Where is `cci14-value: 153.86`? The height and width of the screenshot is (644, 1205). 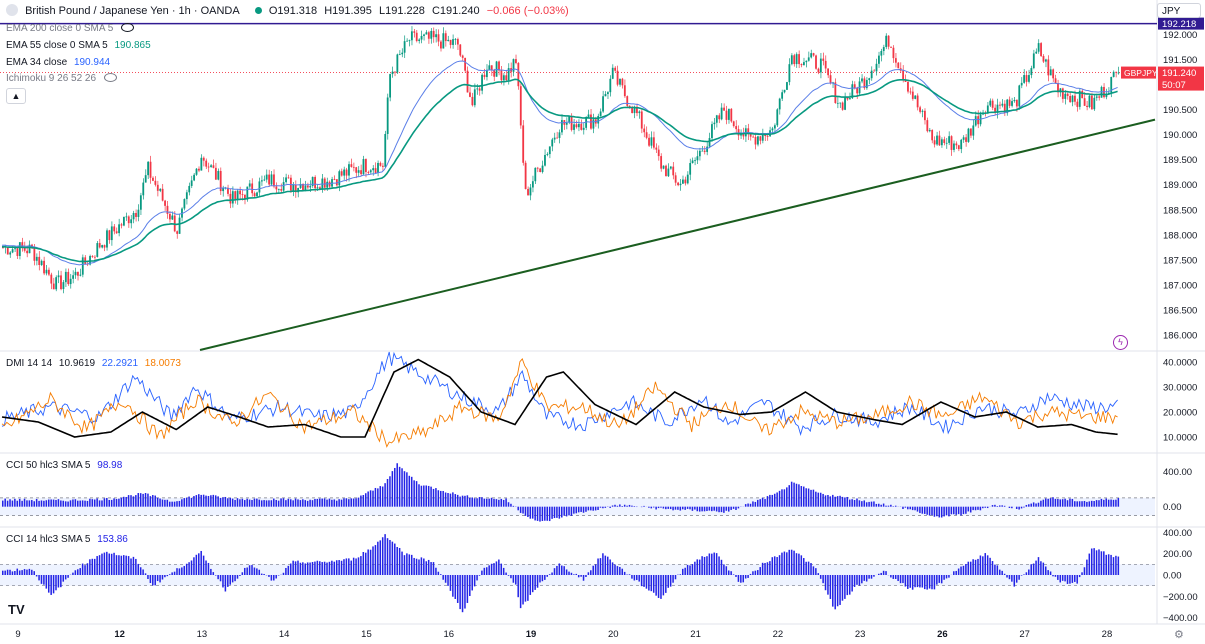
cci14-value: 153.86 is located at coordinates (112, 539).